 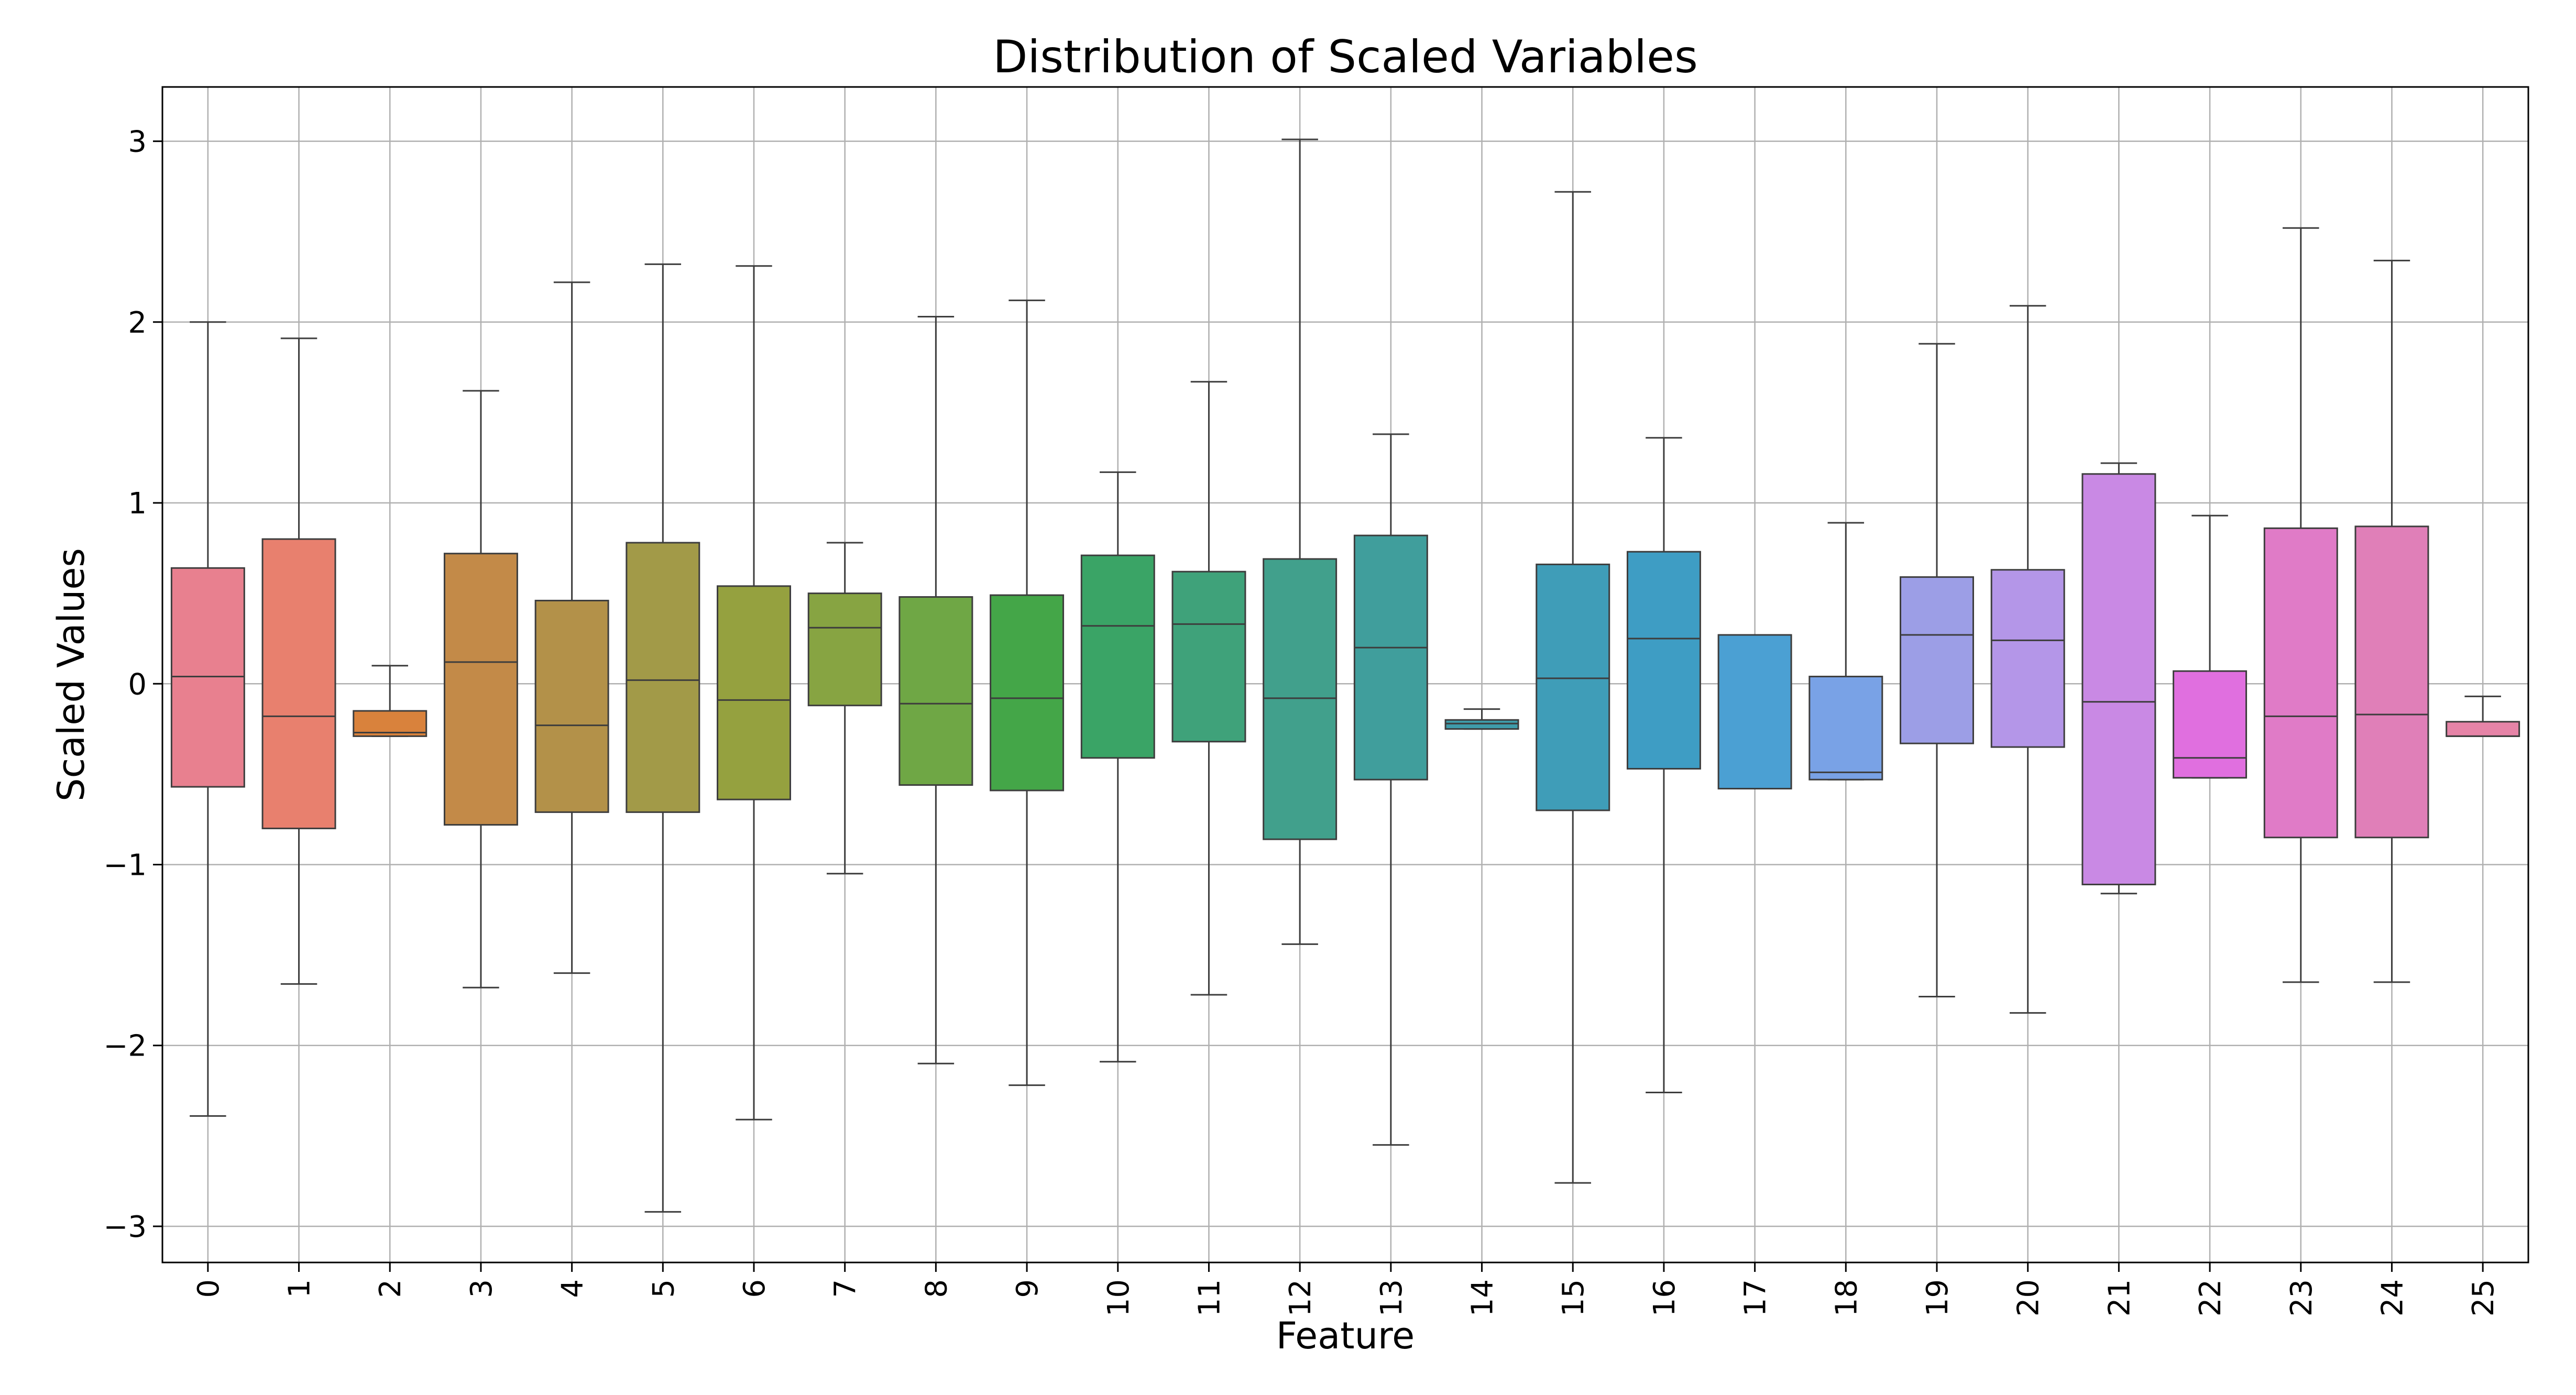 What do you see at coordinates (2119, 1297) in the screenshot?
I see `x-tick-label: 21` at bounding box center [2119, 1297].